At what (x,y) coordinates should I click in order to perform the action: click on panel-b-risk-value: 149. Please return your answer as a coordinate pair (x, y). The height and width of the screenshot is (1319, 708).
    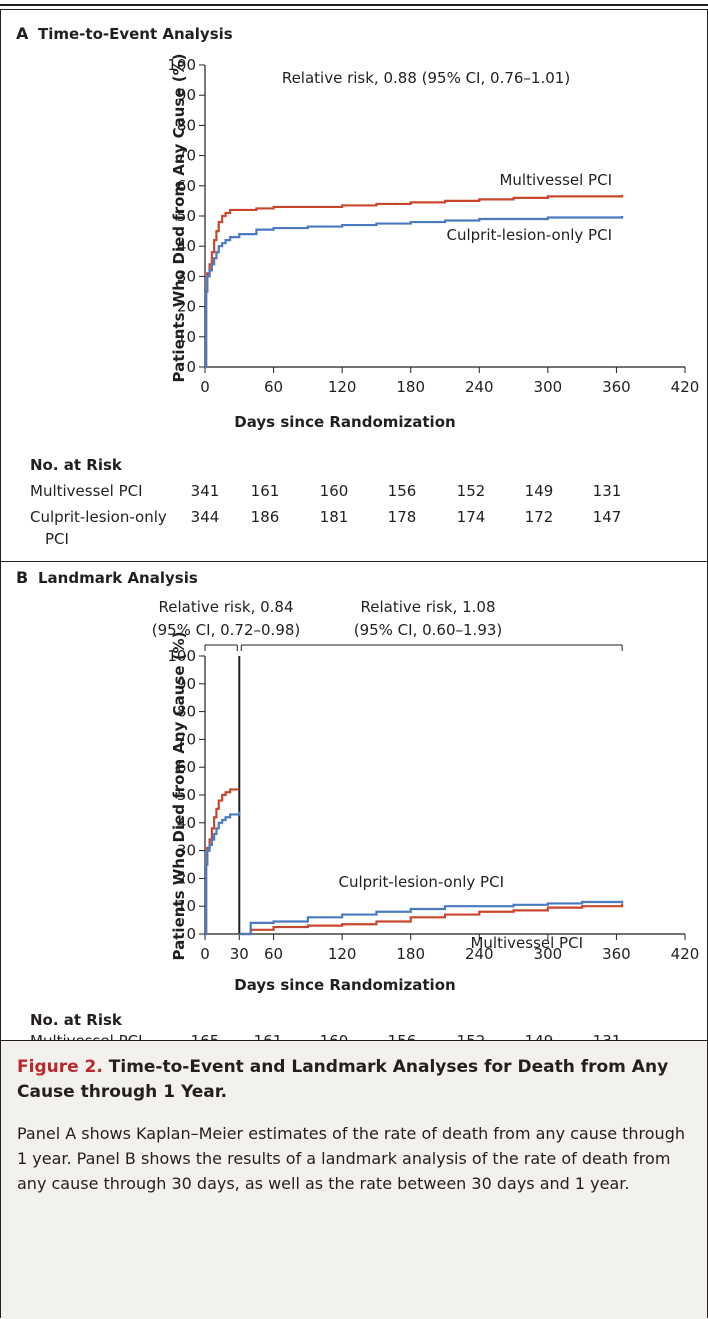
    Looking at the image, I should click on (539, 1036).